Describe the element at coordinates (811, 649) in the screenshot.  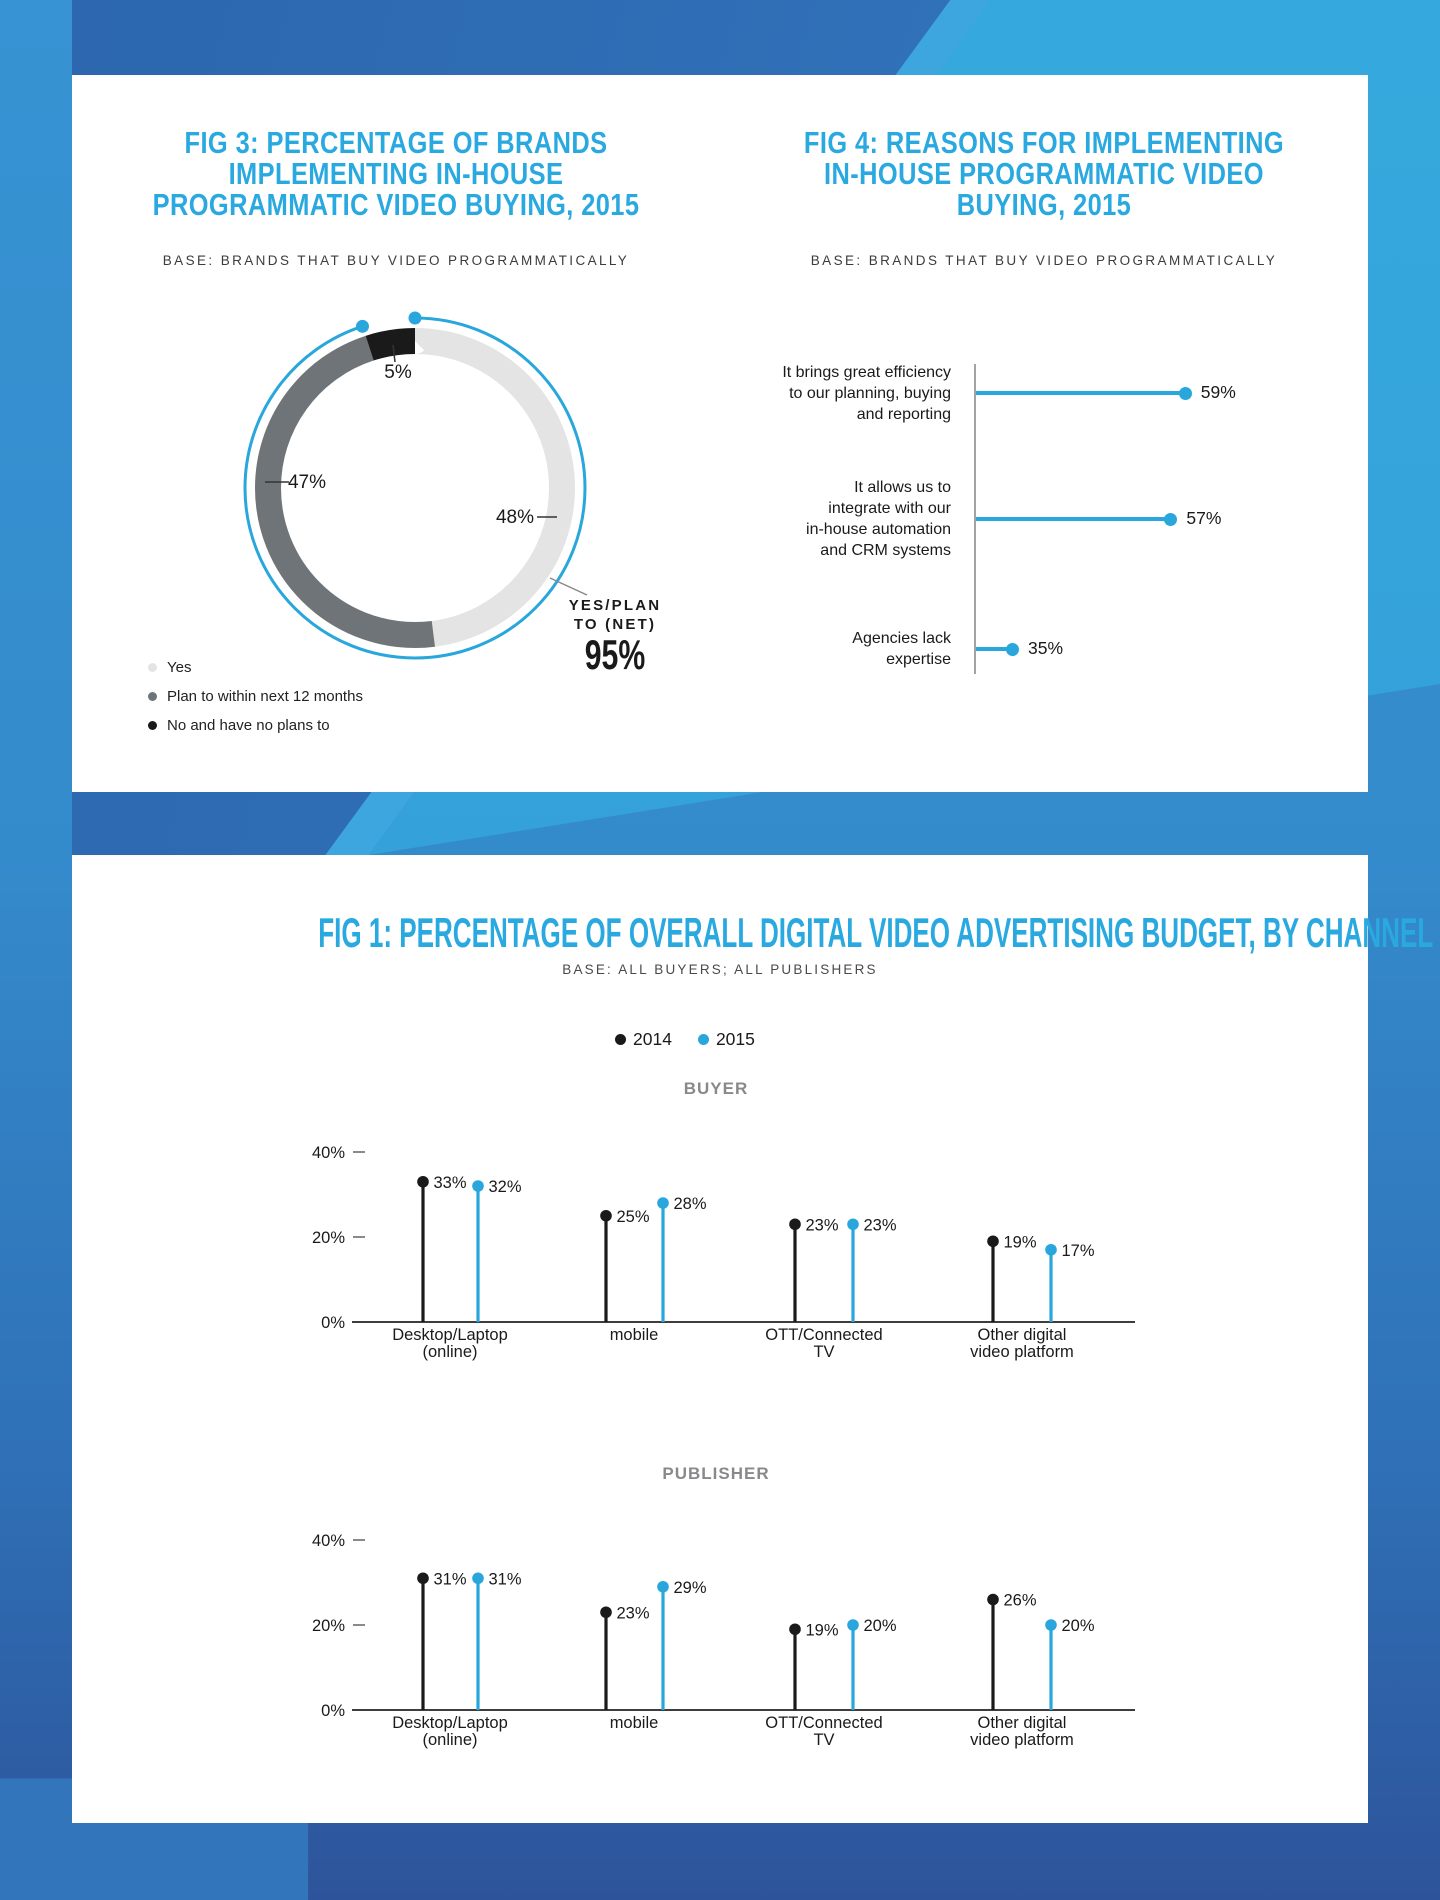
I see `fig4-item-label: Agencies lack expertise` at that location.